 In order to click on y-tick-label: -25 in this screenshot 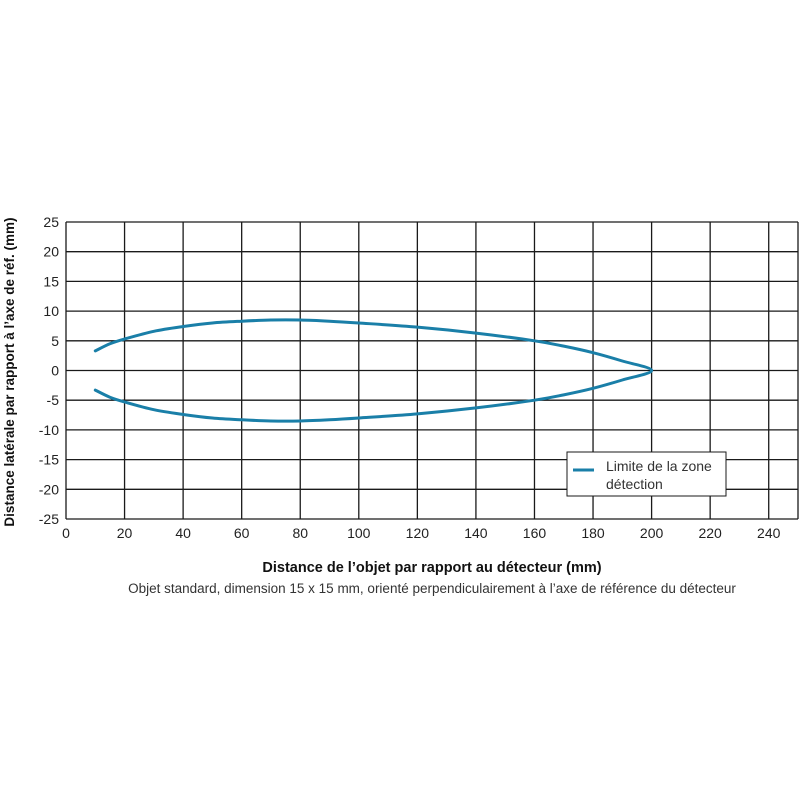, I will do `click(49, 519)`.